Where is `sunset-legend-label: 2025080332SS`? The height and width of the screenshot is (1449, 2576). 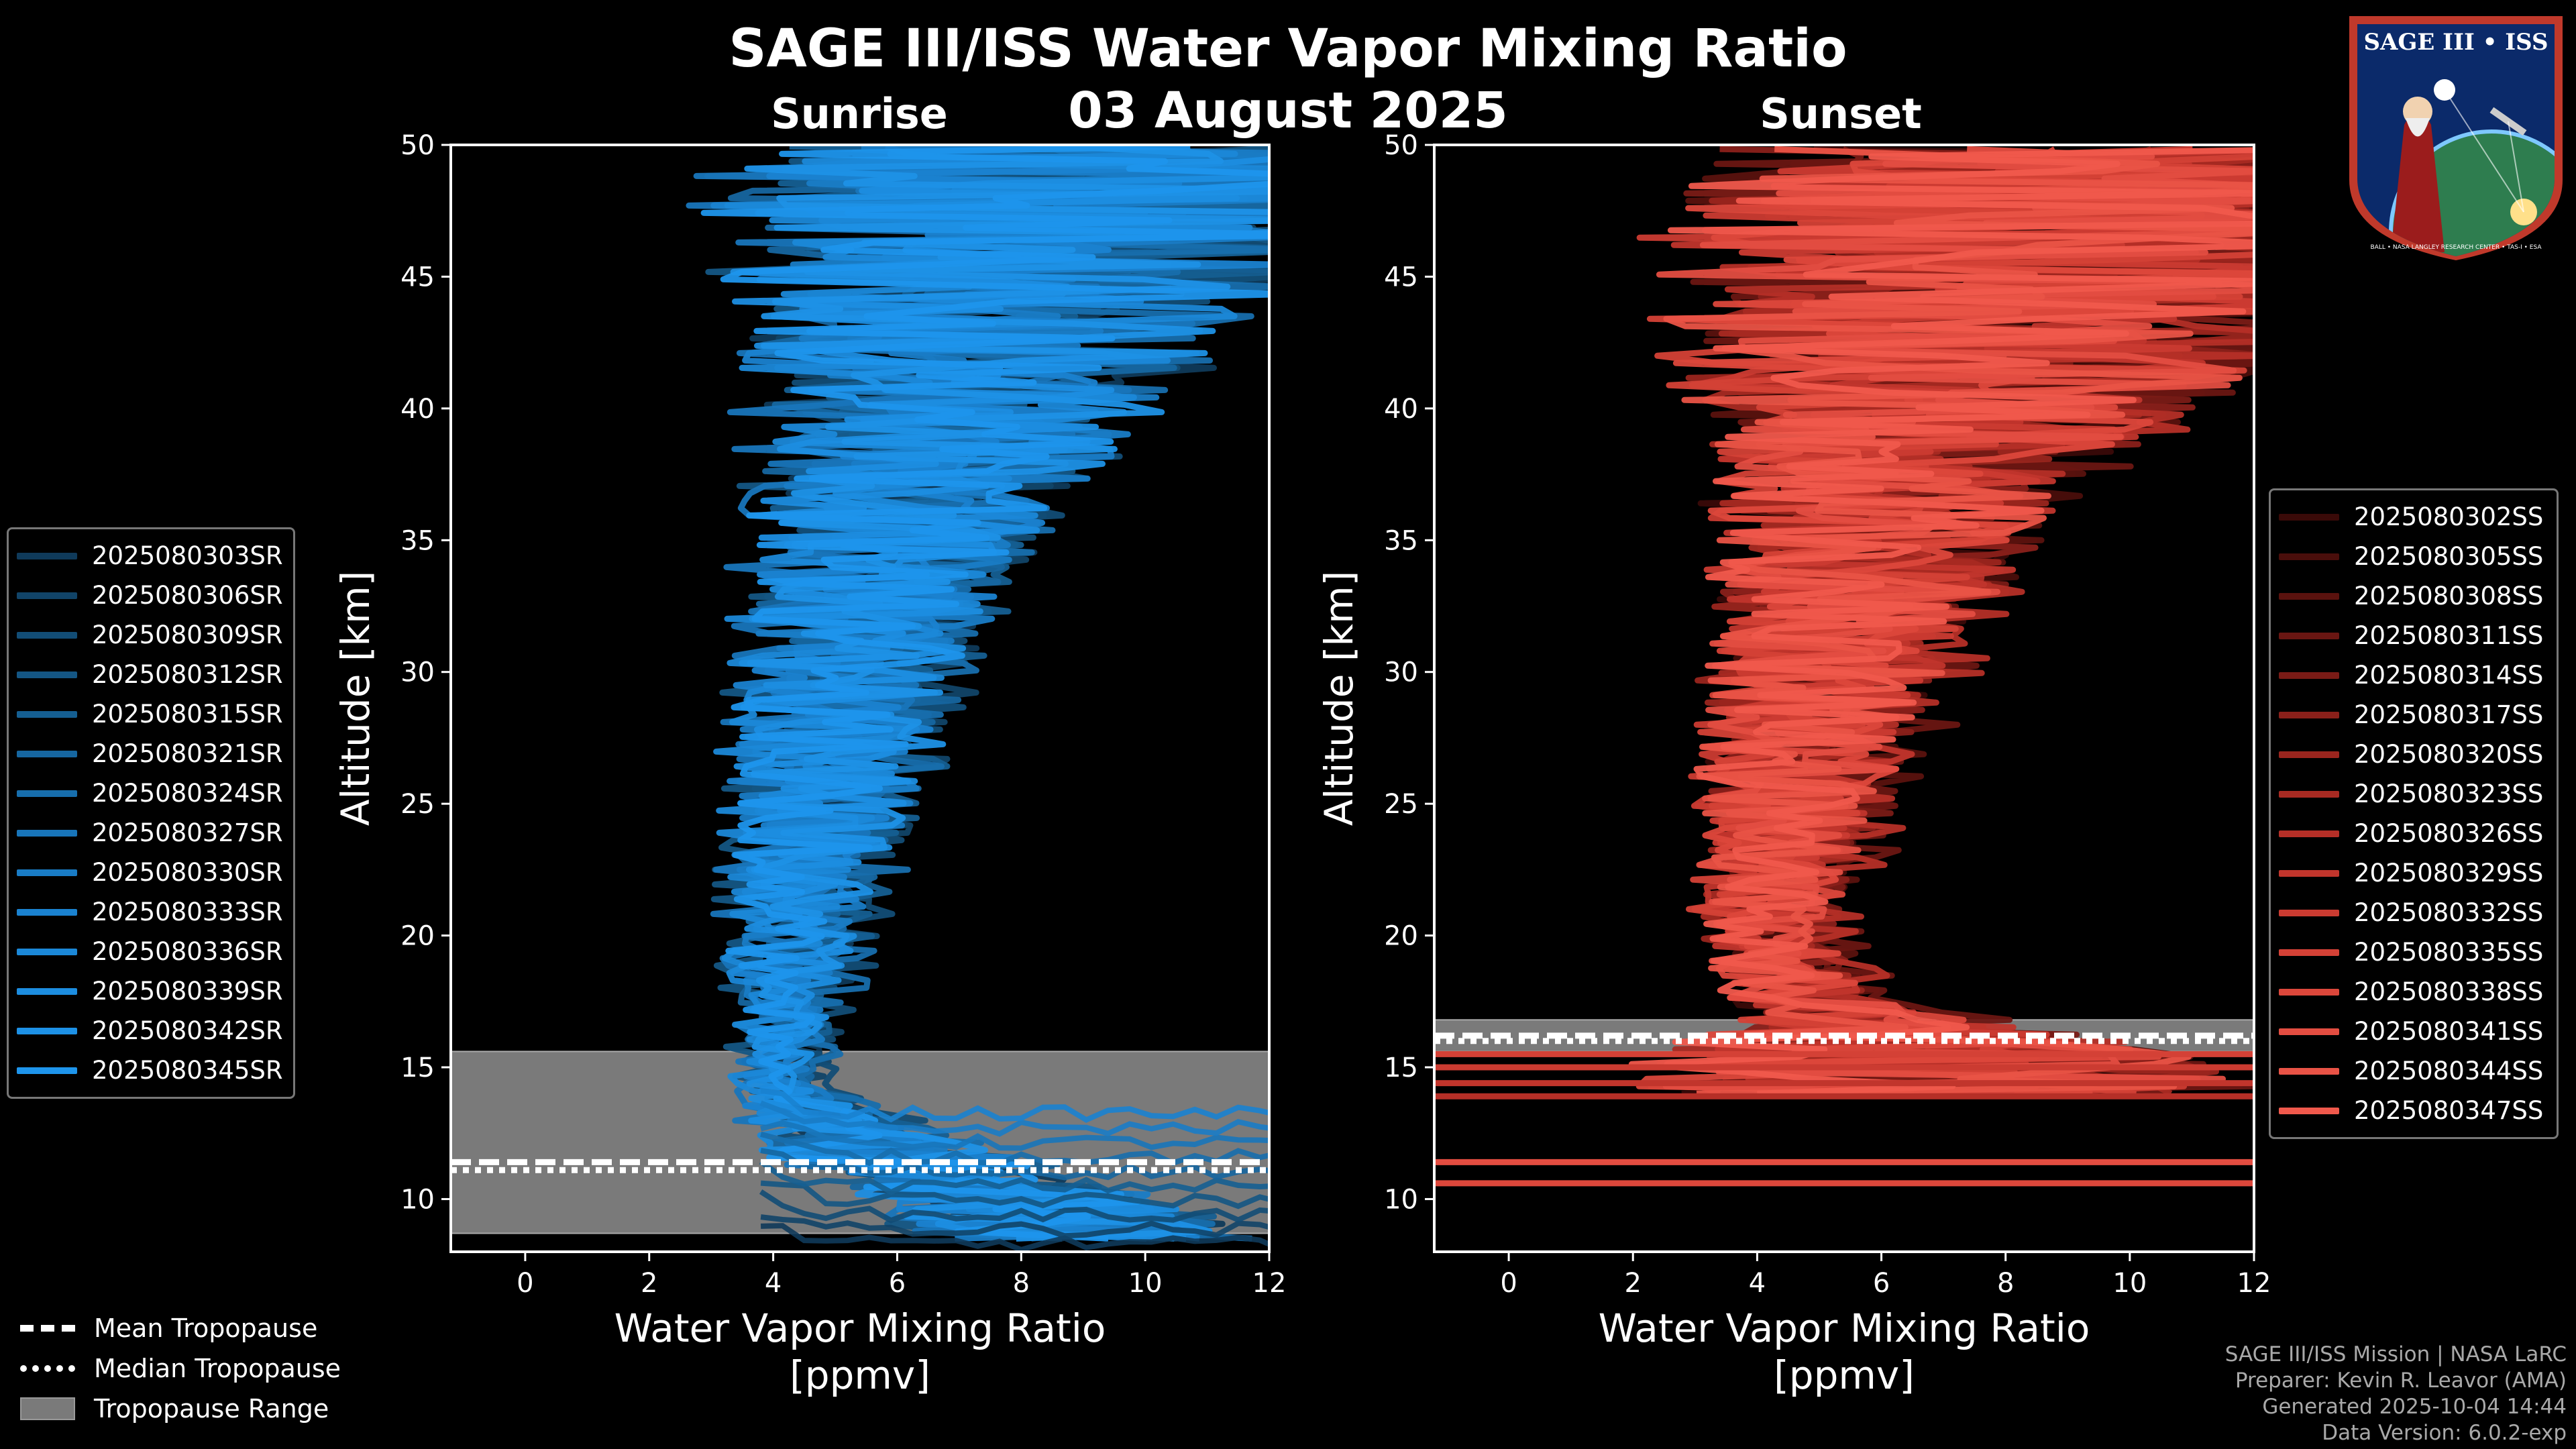
sunset-legend-label: 2025080332SS is located at coordinates (2449, 912).